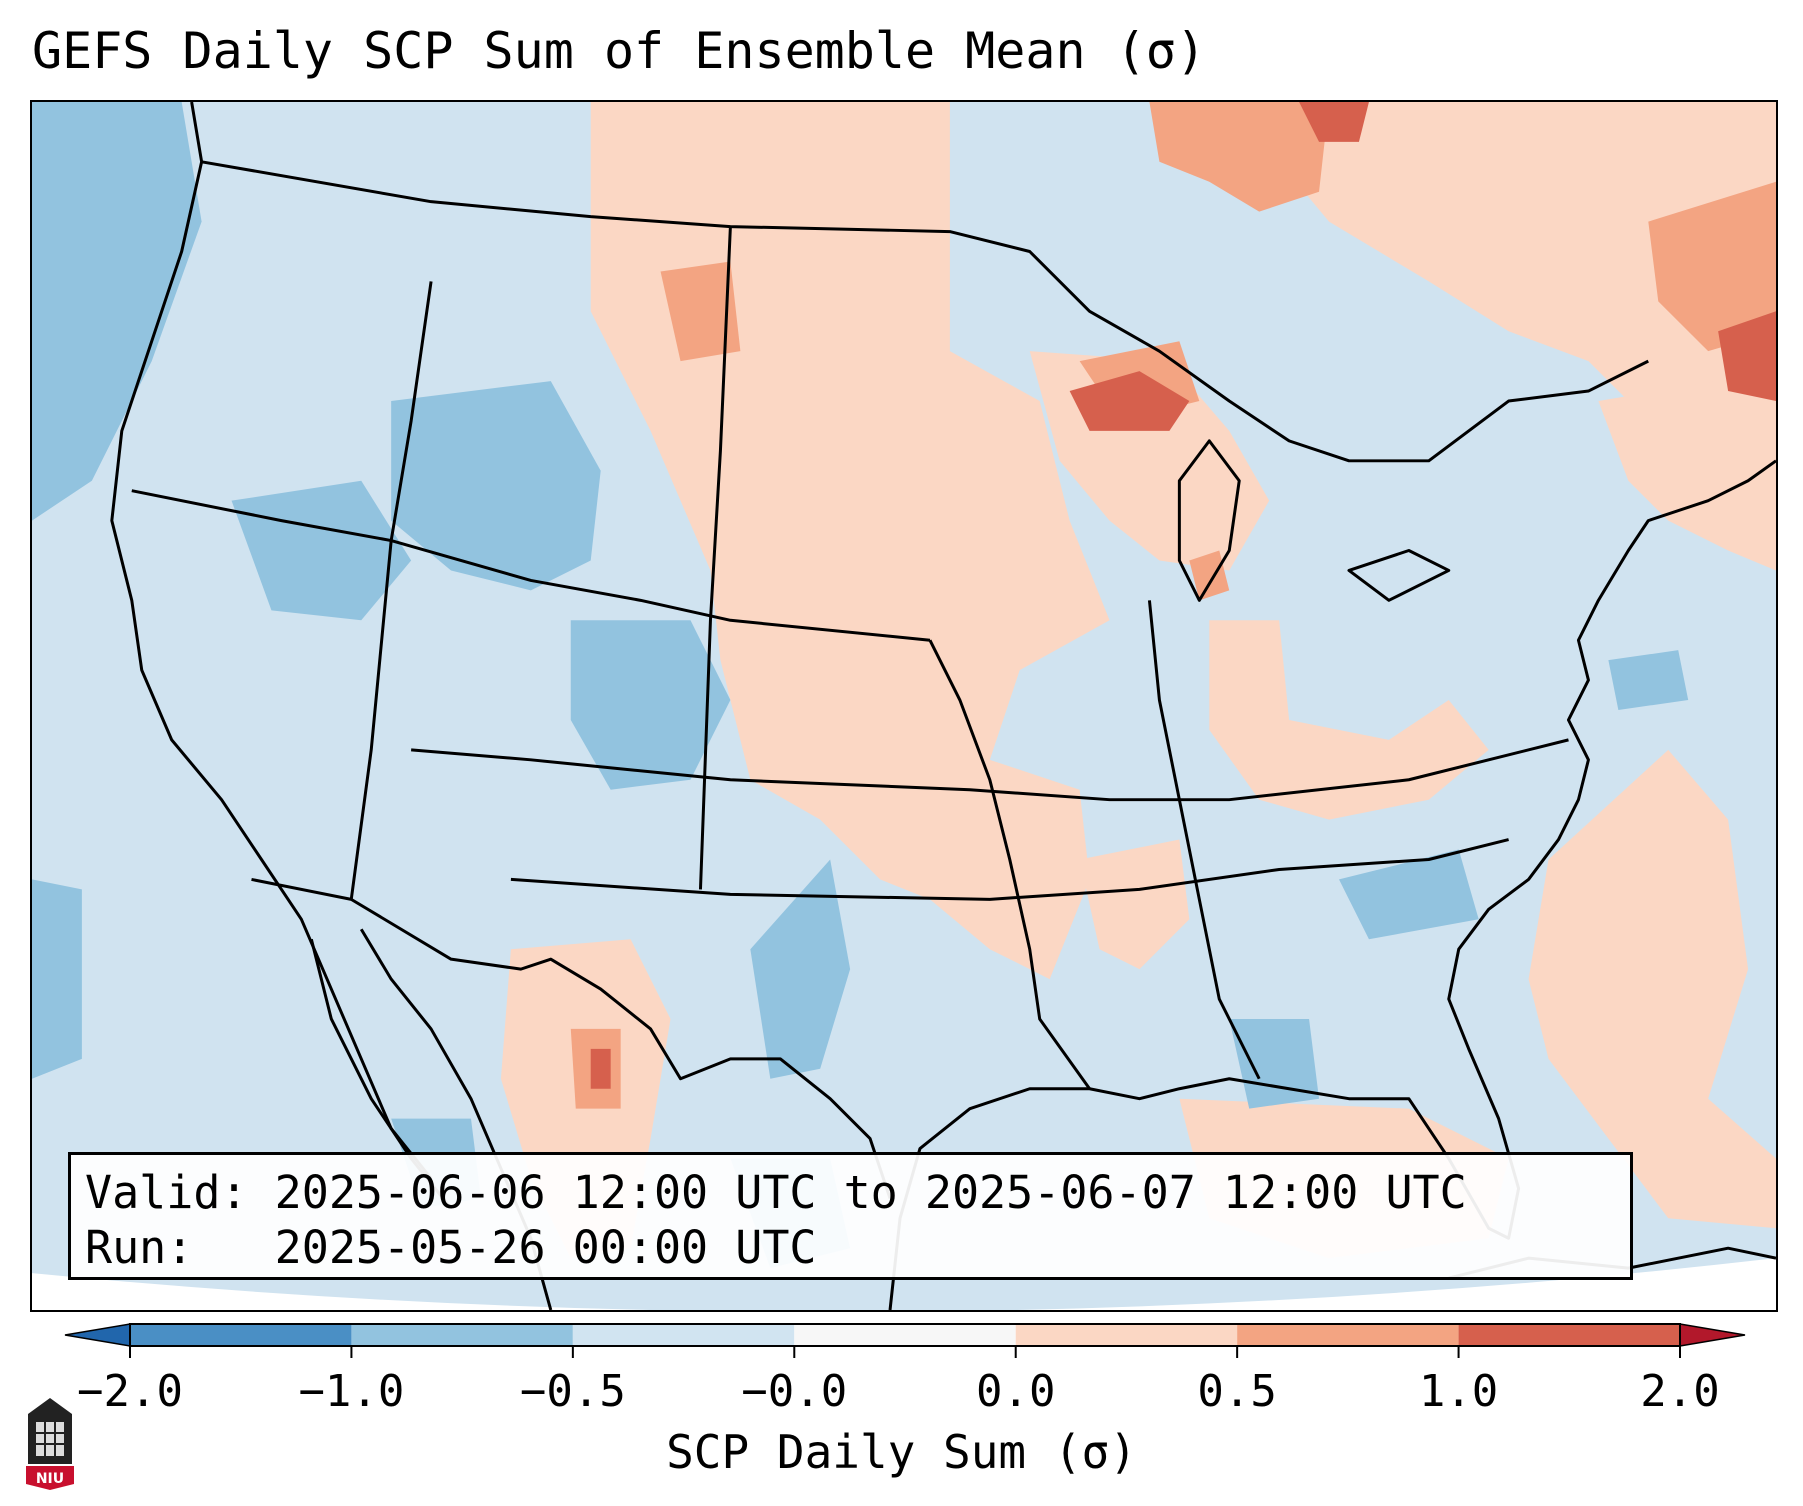 This screenshot has width=1803, height=1506. Describe the element at coordinates (1349, 720) in the screenshot. I see `anomaly-ohio-valley` at that location.